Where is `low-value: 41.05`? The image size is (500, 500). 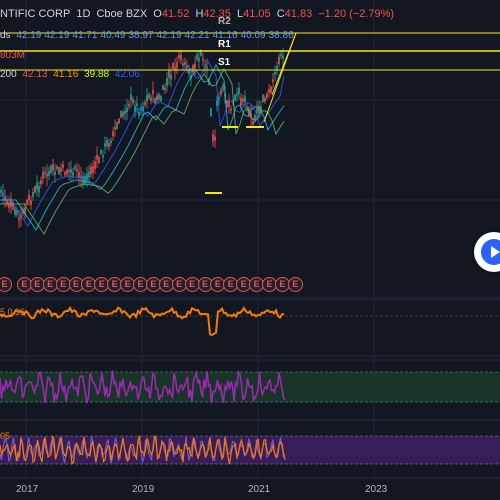 low-value: 41.05 is located at coordinates (257, 14).